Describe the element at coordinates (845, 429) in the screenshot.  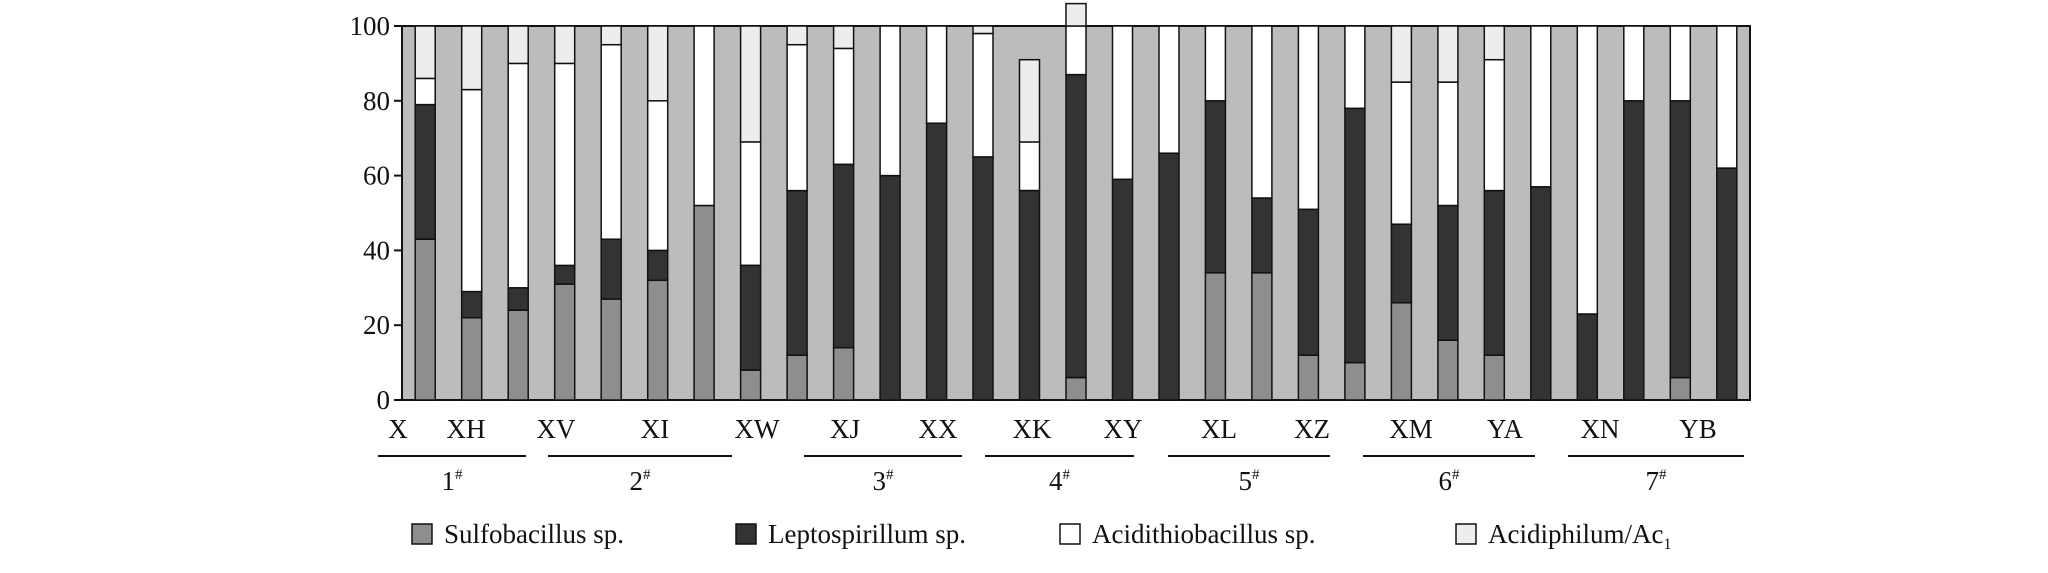
I see `x-category-label: XJ` at that location.